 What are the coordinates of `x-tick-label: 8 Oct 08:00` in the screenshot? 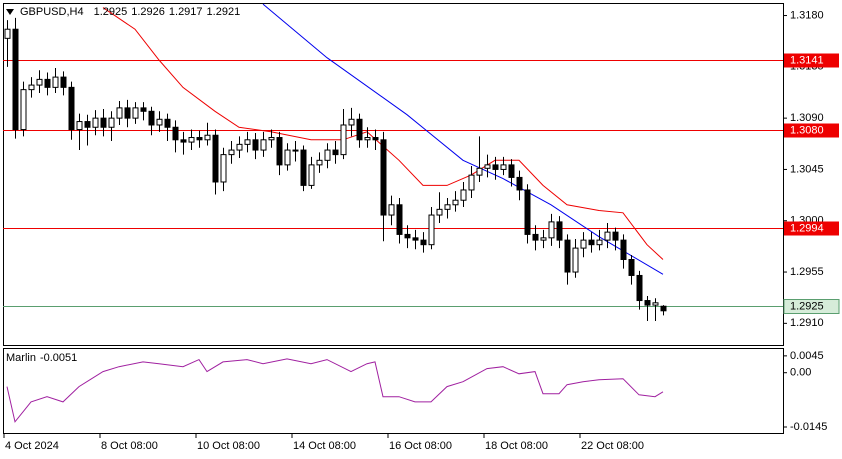 It's located at (129, 446).